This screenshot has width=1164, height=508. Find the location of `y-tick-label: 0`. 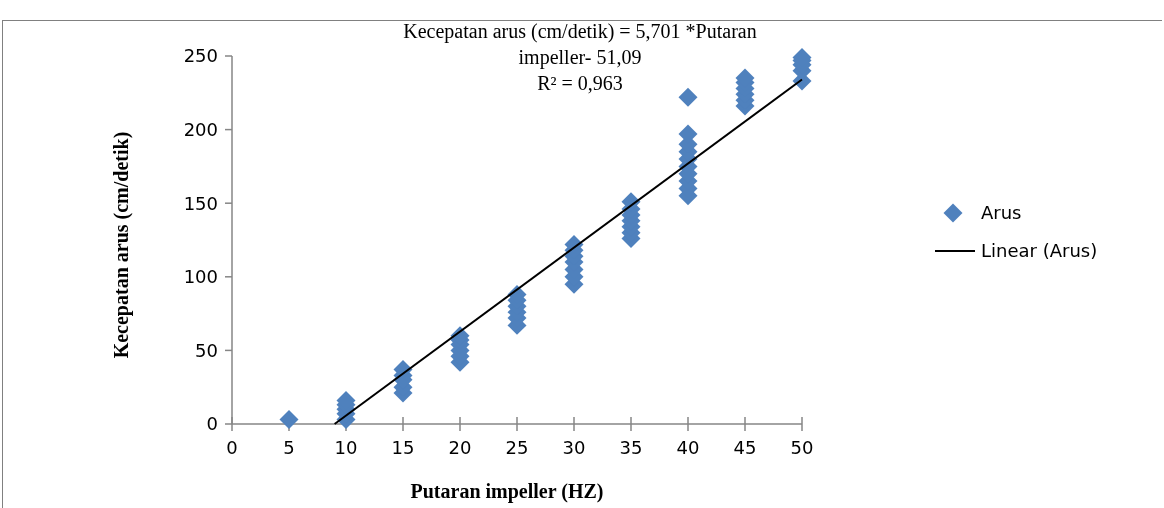

y-tick-label: 0 is located at coordinates (212, 424).